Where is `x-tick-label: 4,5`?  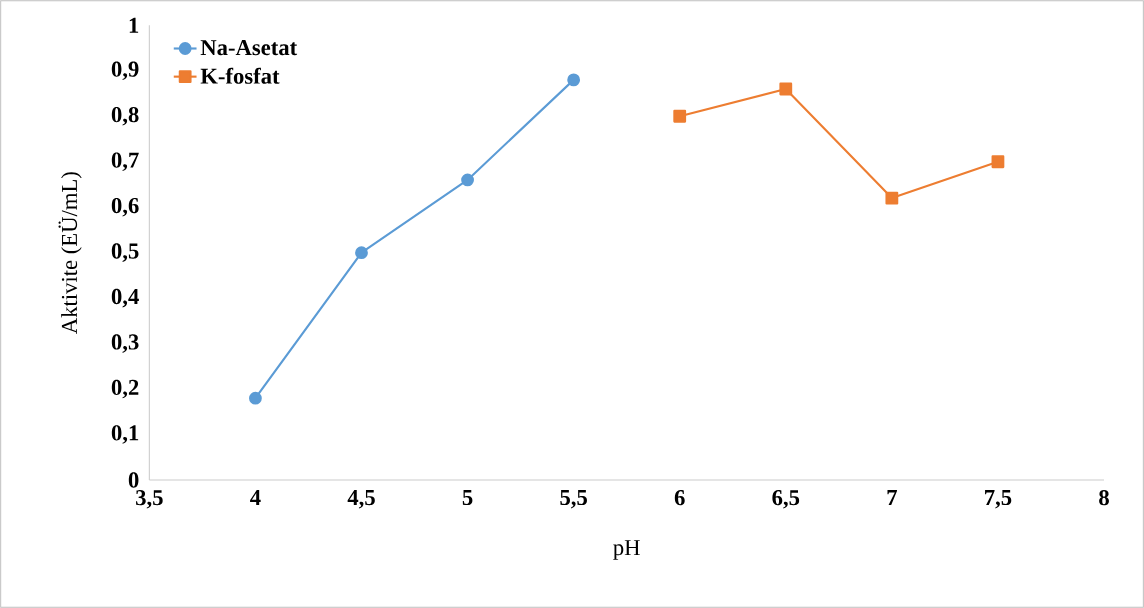 x-tick-label: 4,5 is located at coordinates (361, 499).